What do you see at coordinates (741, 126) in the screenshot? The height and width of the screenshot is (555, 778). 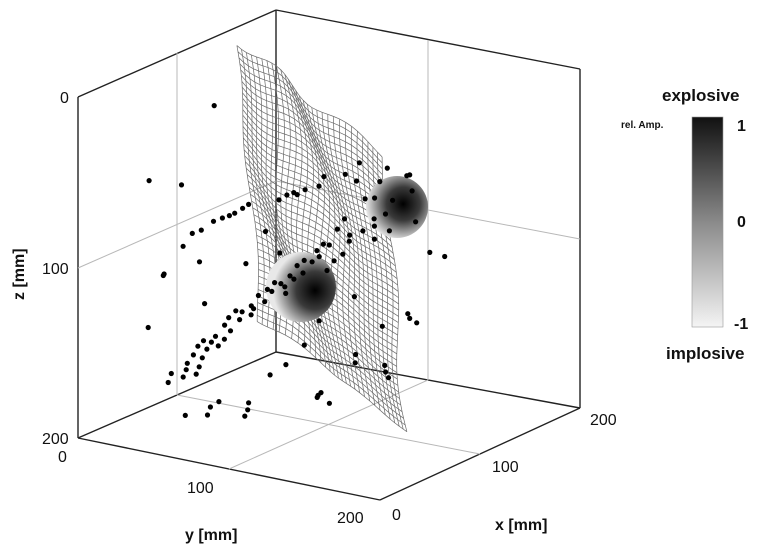 I see `colorbar-tick-1: 1` at bounding box center [741, 126].